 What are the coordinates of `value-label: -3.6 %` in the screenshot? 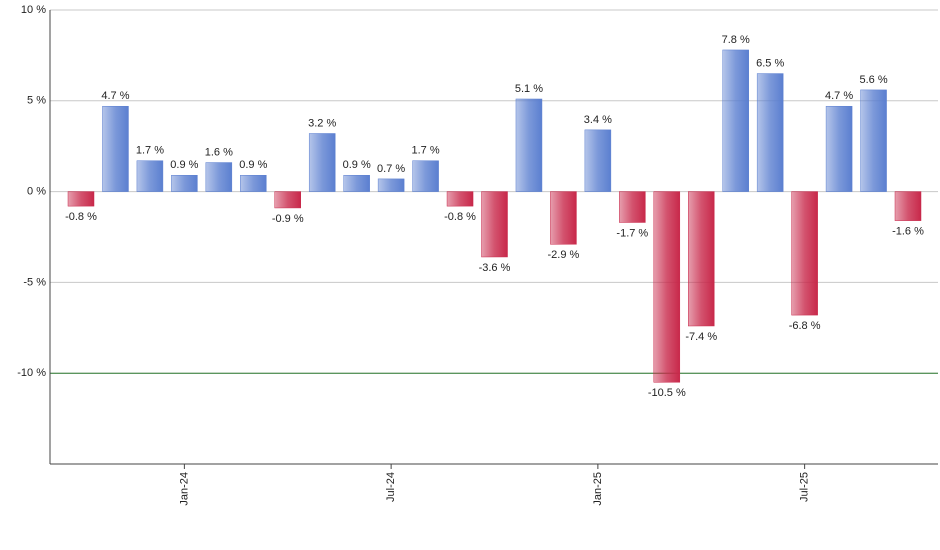 It's located at (495, 268).